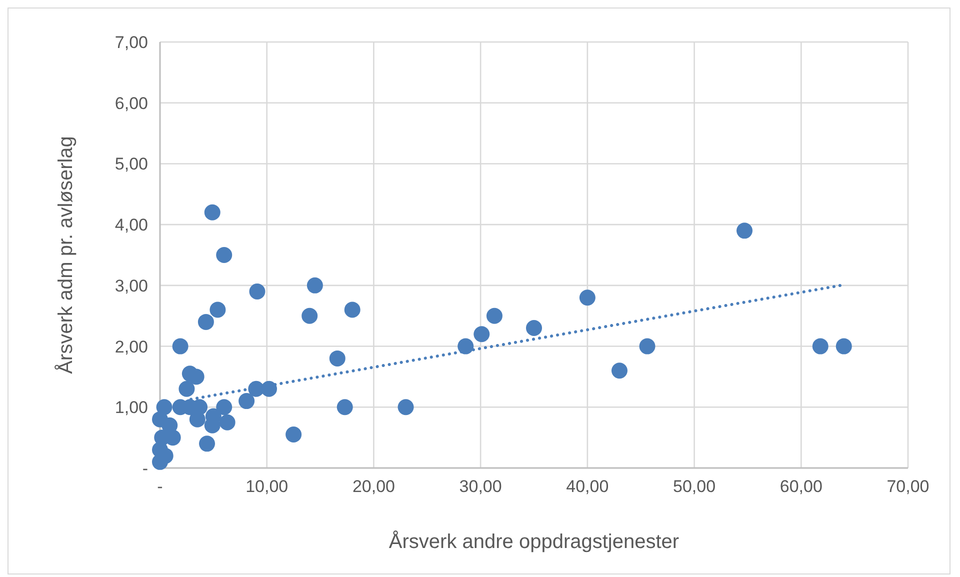 This screenshot has width=960, height=577. Describe the element at coordinates (694, 486) in the screenshot. I see `x-tick-label: 50,00` at that location.